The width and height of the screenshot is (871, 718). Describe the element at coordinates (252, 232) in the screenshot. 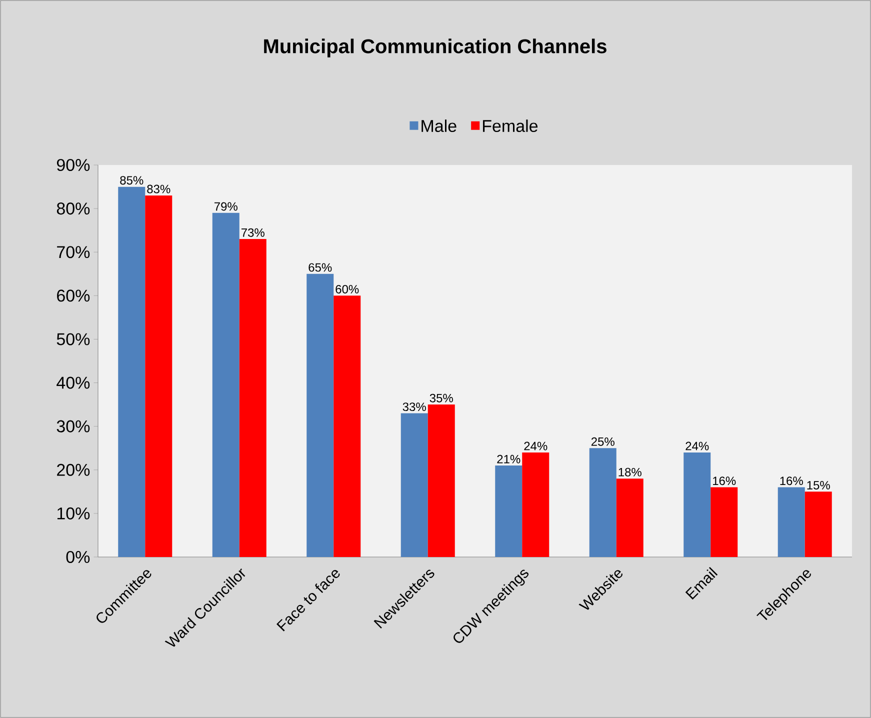

I see `data-label: 73%` at that location.